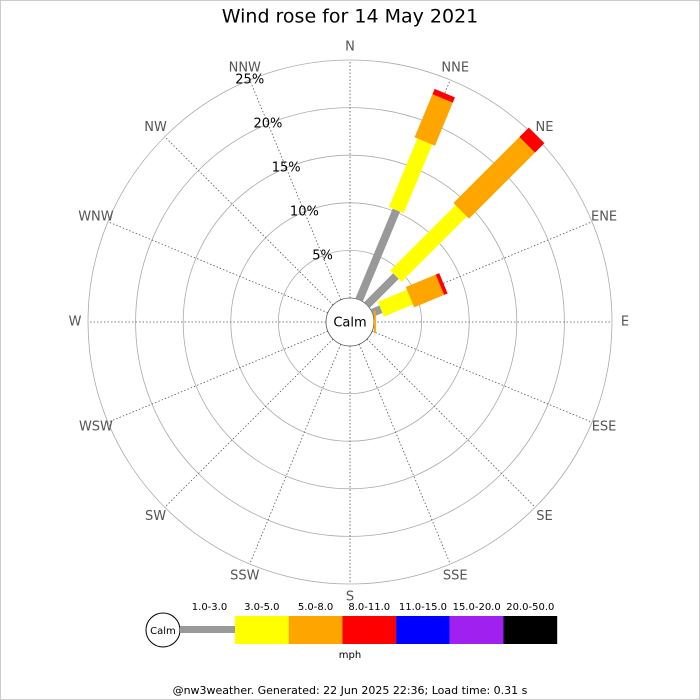  Describe the element at coordinates (245, 576) in the screenshot. I see `direction-label: SSW` at that location.